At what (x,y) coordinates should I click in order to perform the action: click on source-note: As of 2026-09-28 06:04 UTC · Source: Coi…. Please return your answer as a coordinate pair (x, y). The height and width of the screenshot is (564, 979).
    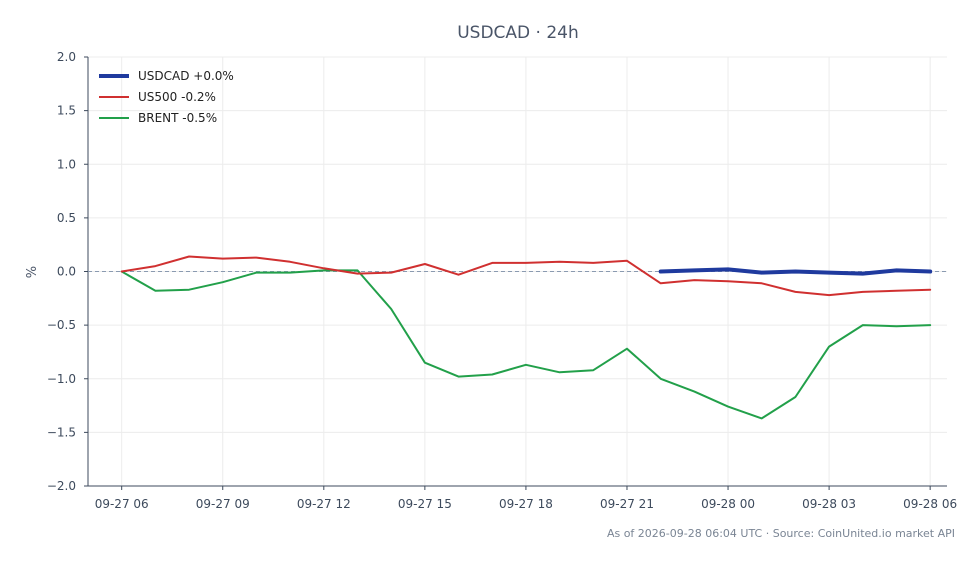
    Looking at the image, I should click on (781, 533).